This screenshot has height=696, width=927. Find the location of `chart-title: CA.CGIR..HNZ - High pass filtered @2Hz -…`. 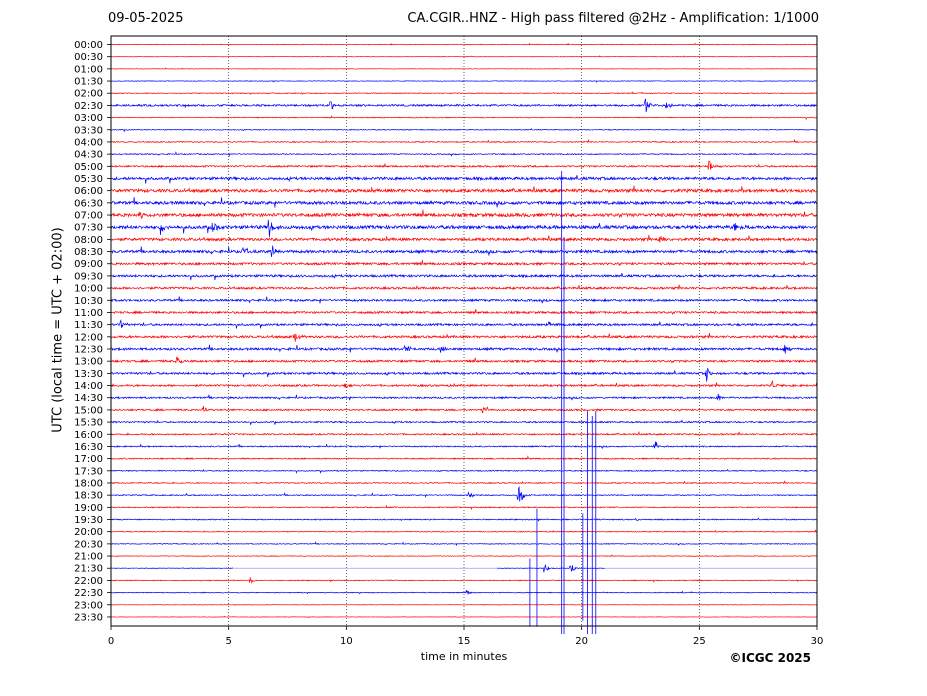

chart-title: CA.CGIR..HNZ - High pass filtered @2Hz -… is located at coordinates (613, 18).